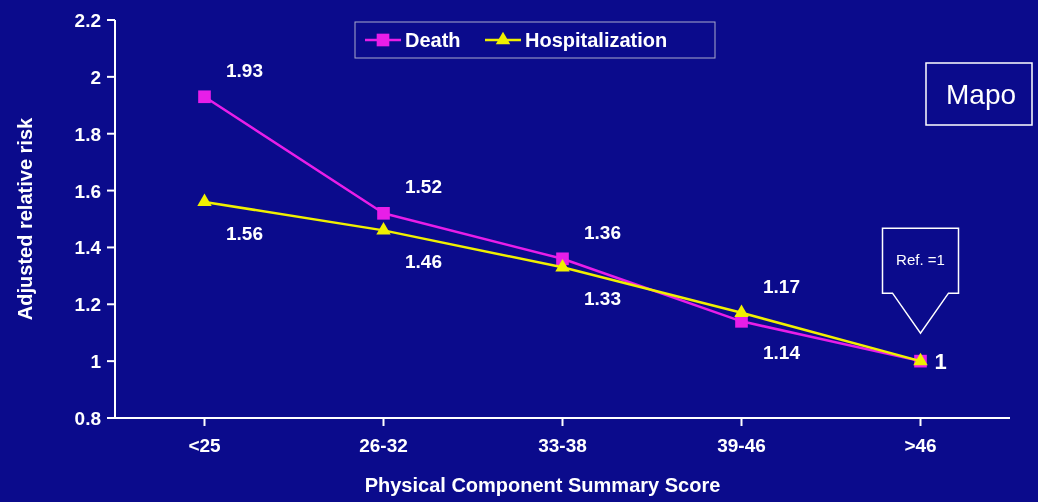 The height and width of the screenshot is (502, 1038). Describe the element at coordinates (96, 362) in the screenshot. I see `y-tick-label: 1` at that location.